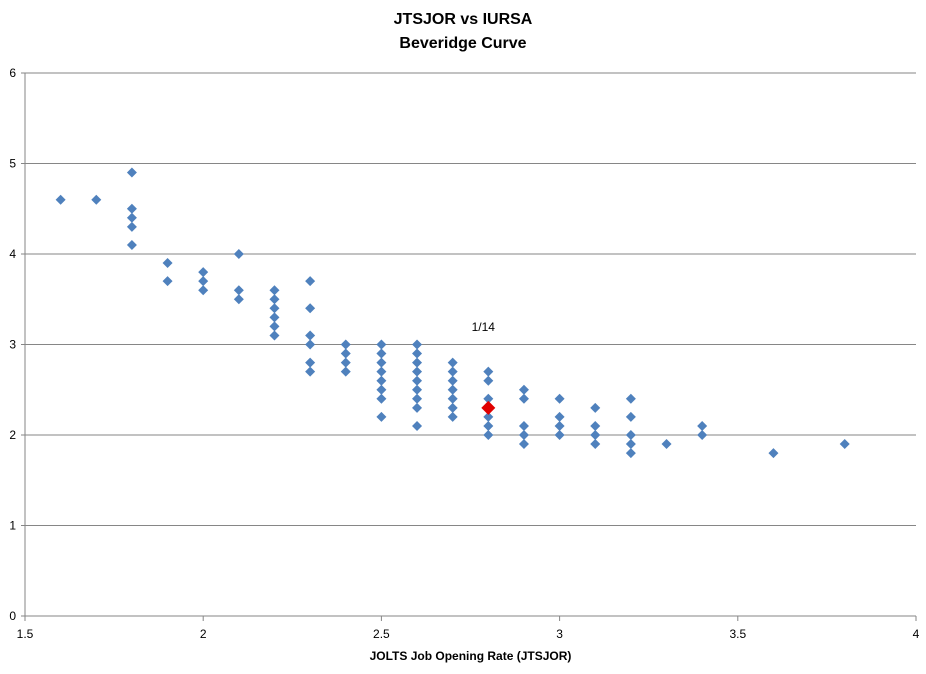  I want to click on highlight-label: 1/14, so click(484, 327).